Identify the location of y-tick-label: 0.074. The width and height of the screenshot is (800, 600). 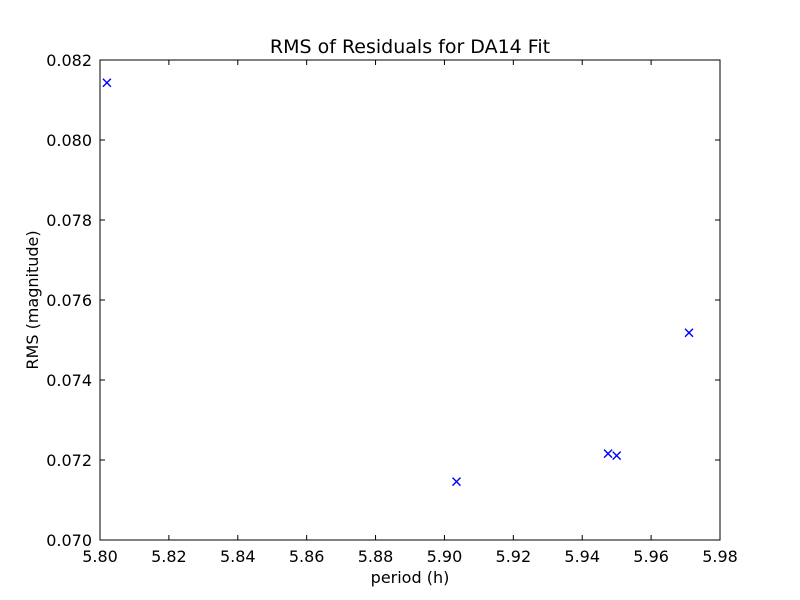
(69, 380).